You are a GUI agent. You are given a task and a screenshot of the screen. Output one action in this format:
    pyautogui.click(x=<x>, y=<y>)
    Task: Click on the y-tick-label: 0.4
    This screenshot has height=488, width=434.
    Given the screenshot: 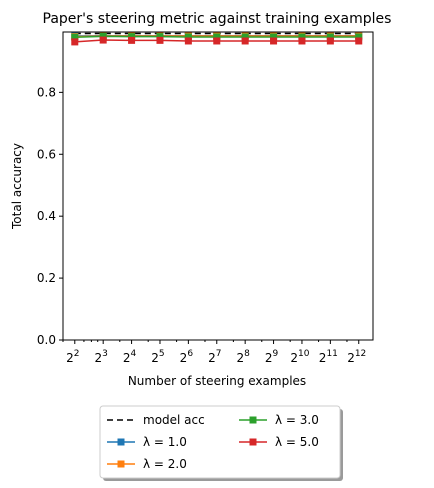 What is the action you would take?
    pyautogui.click(x=46, y=216)
    